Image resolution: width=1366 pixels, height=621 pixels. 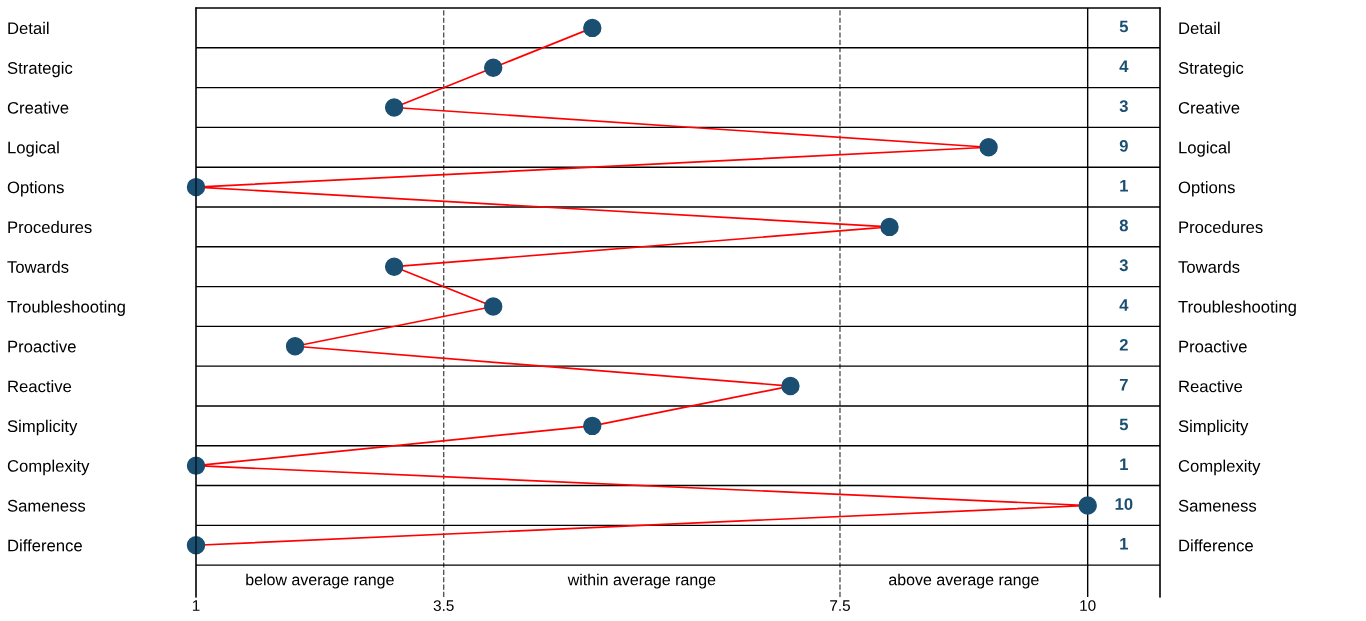 What do you see at coordinates (1211, 69) in the screenshot?
I see `y-tick-label: Strategic` at bounding box center [1211, 69].